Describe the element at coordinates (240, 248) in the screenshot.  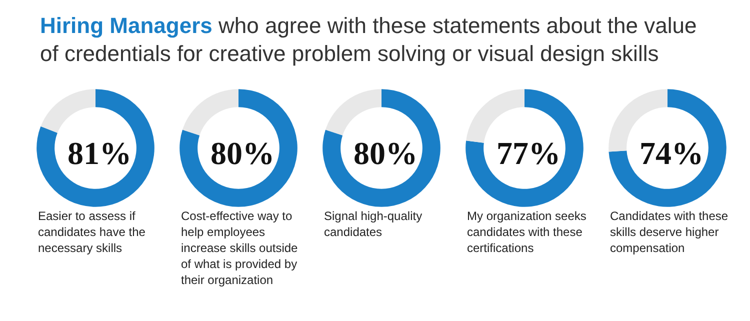
I see `text: Cost-effective way to help employees increase skills outside of what is provided by their organization` at that location.